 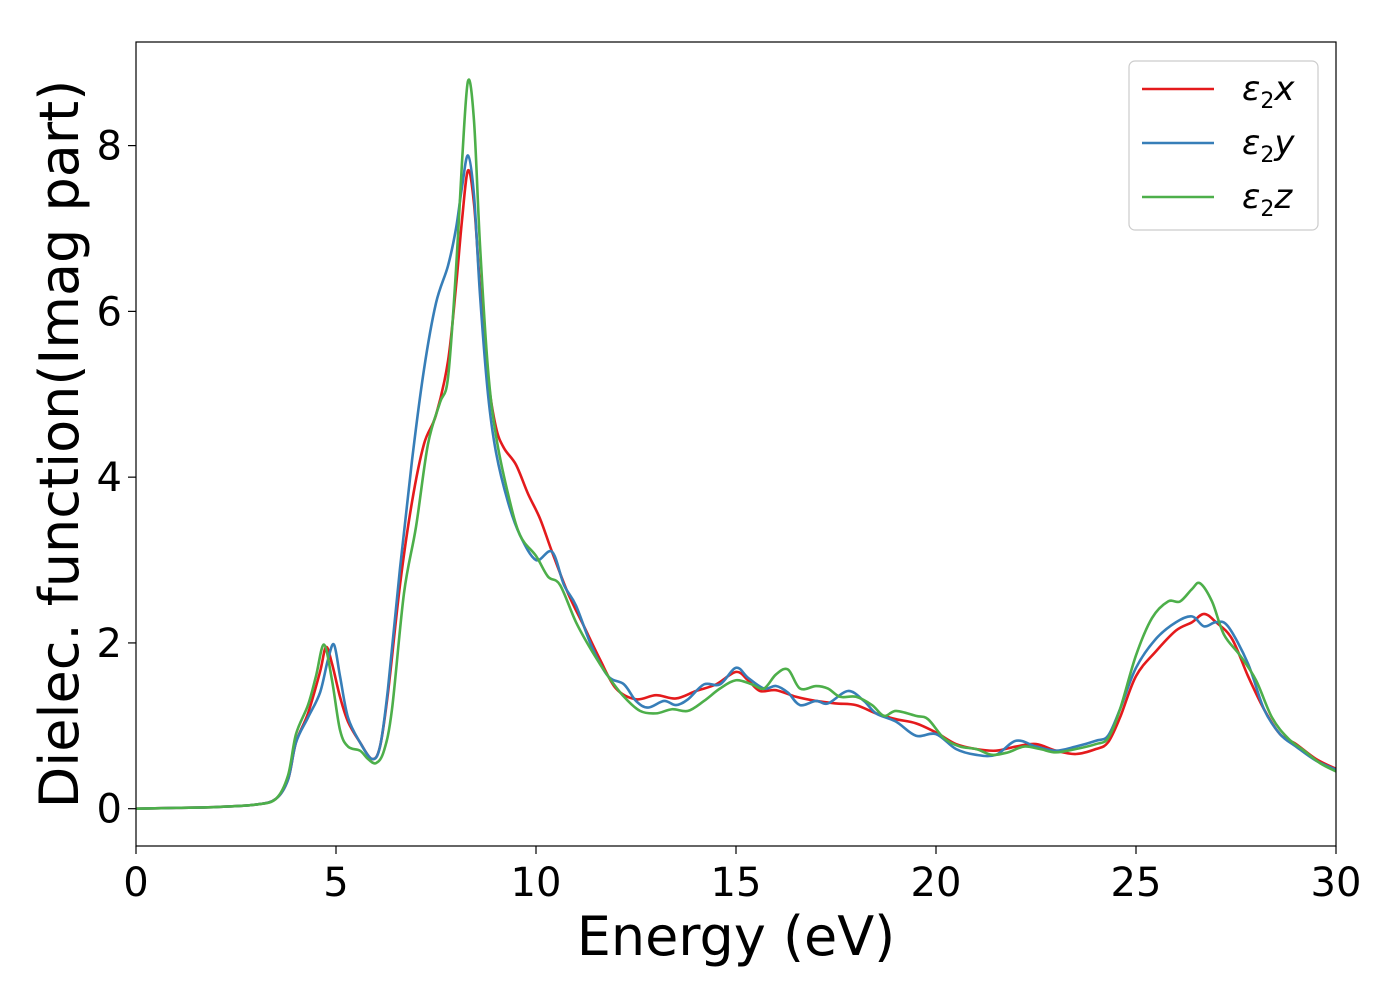 I want to click on legend-label-y: ε2y, so click(x=1268, y=145).